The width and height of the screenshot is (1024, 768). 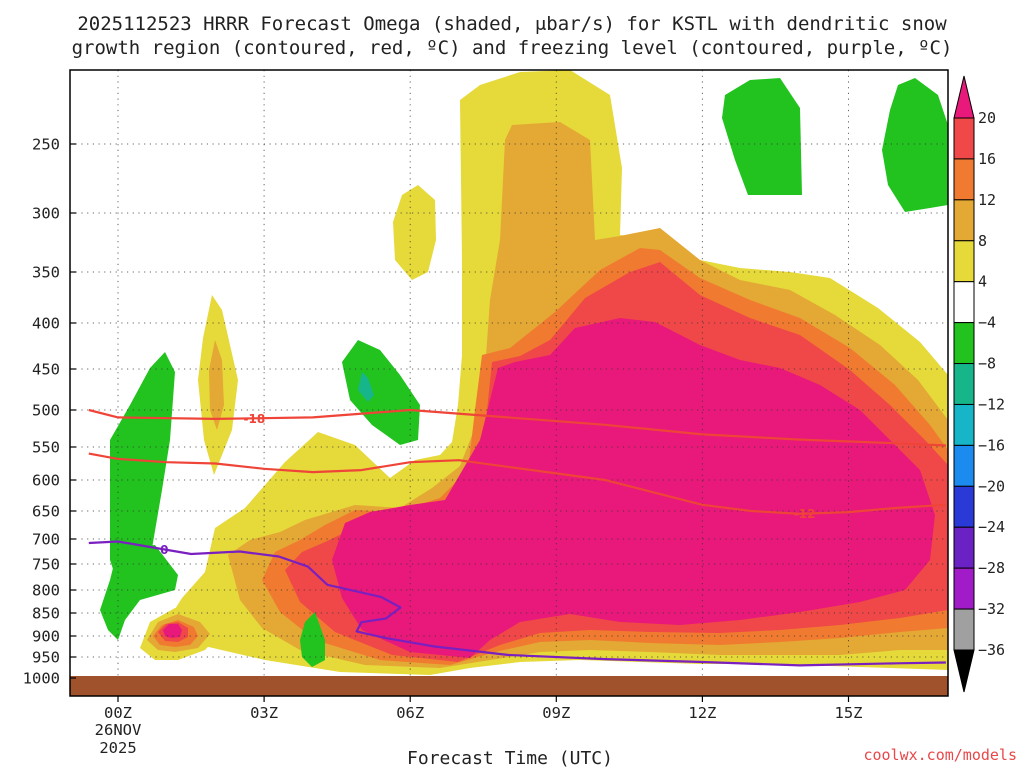 I want to click on colorbar-label-13: −36, so click(x=991, y=650).